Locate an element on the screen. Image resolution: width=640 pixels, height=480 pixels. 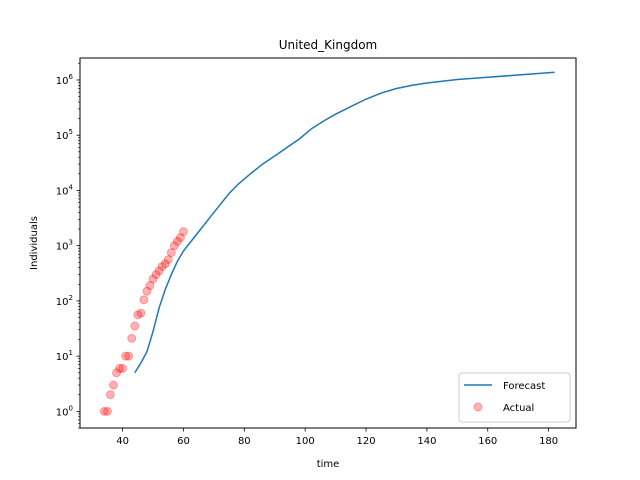
x-tick-label: 80 is located at coordinates (244, 441).